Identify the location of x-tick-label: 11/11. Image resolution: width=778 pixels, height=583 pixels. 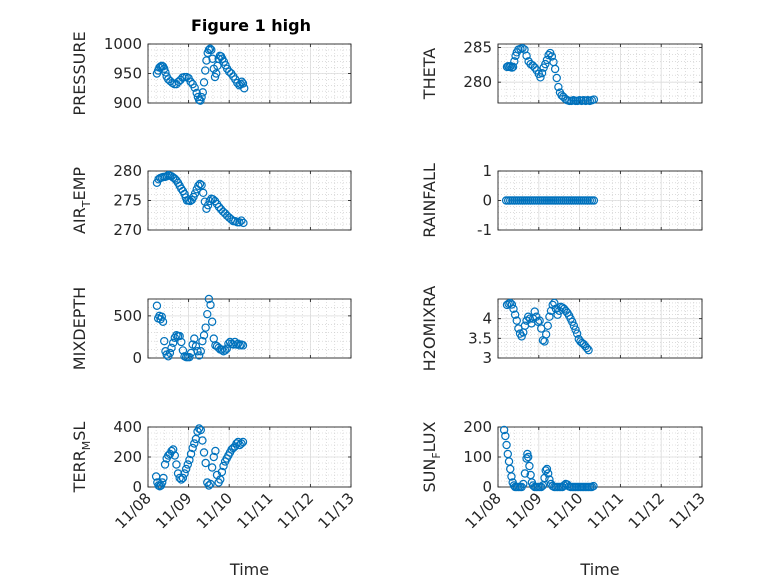
(605, 510).